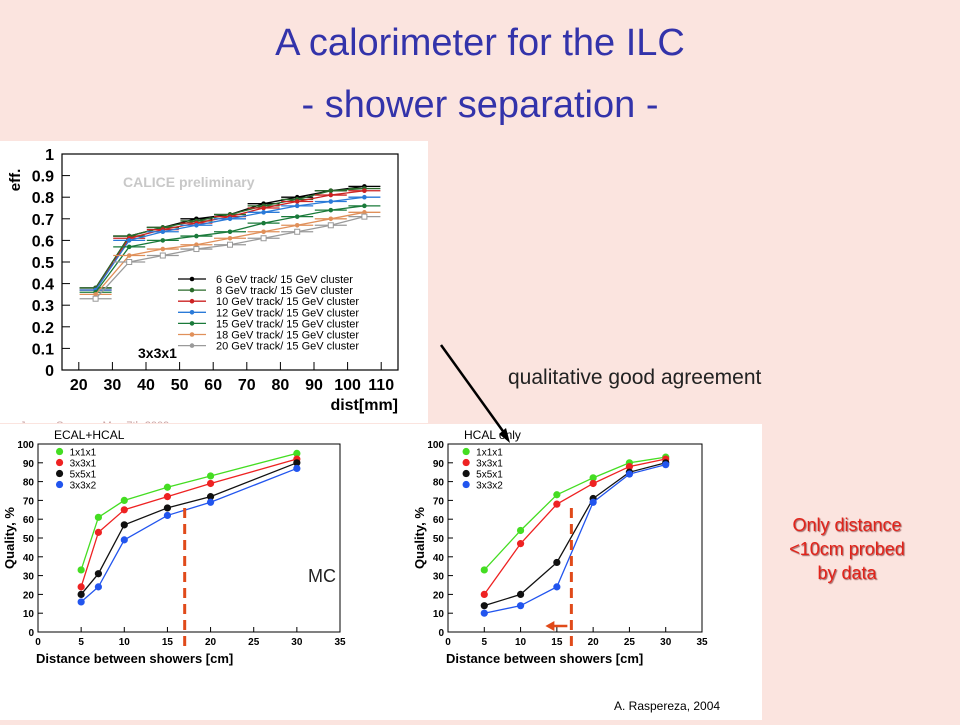 This screenshot has width=960, height=725. I want to click on ecal-hcal-legend-label: 3x3x1, so click(83, 464).